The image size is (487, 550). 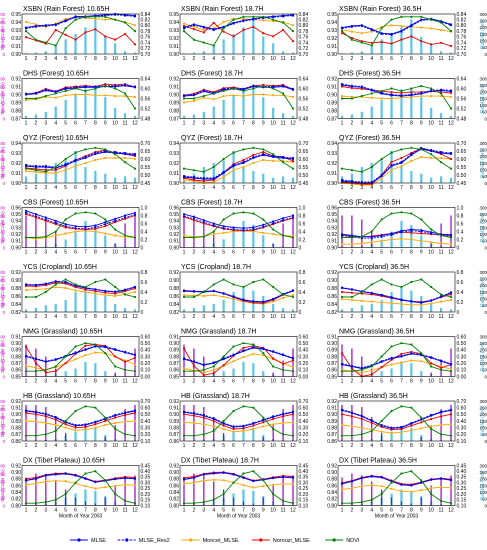 What do you see at coordinates (174, 111) in the screenshot?
I see `mlse-tick-label: 0.88` at bounding box center [174, 111].